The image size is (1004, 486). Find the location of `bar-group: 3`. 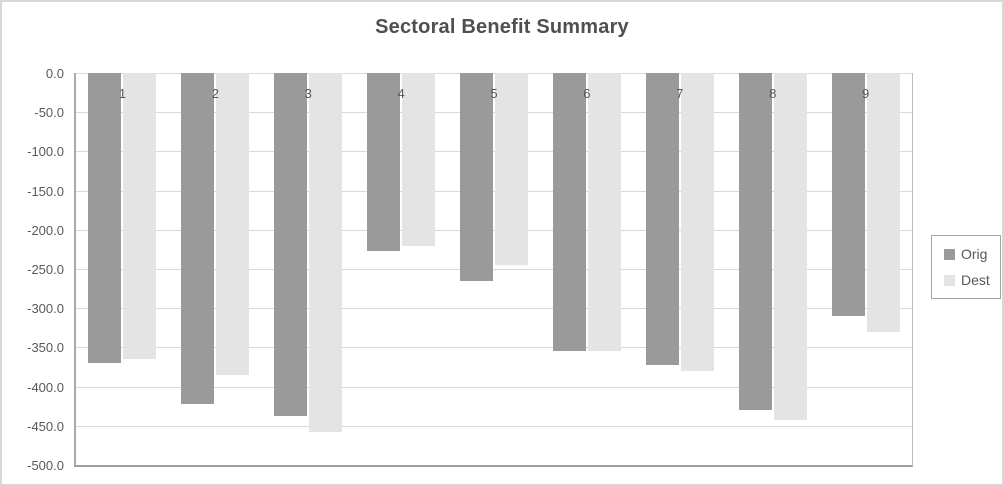

bar-group: 3 is located at coordinates (308, 269).